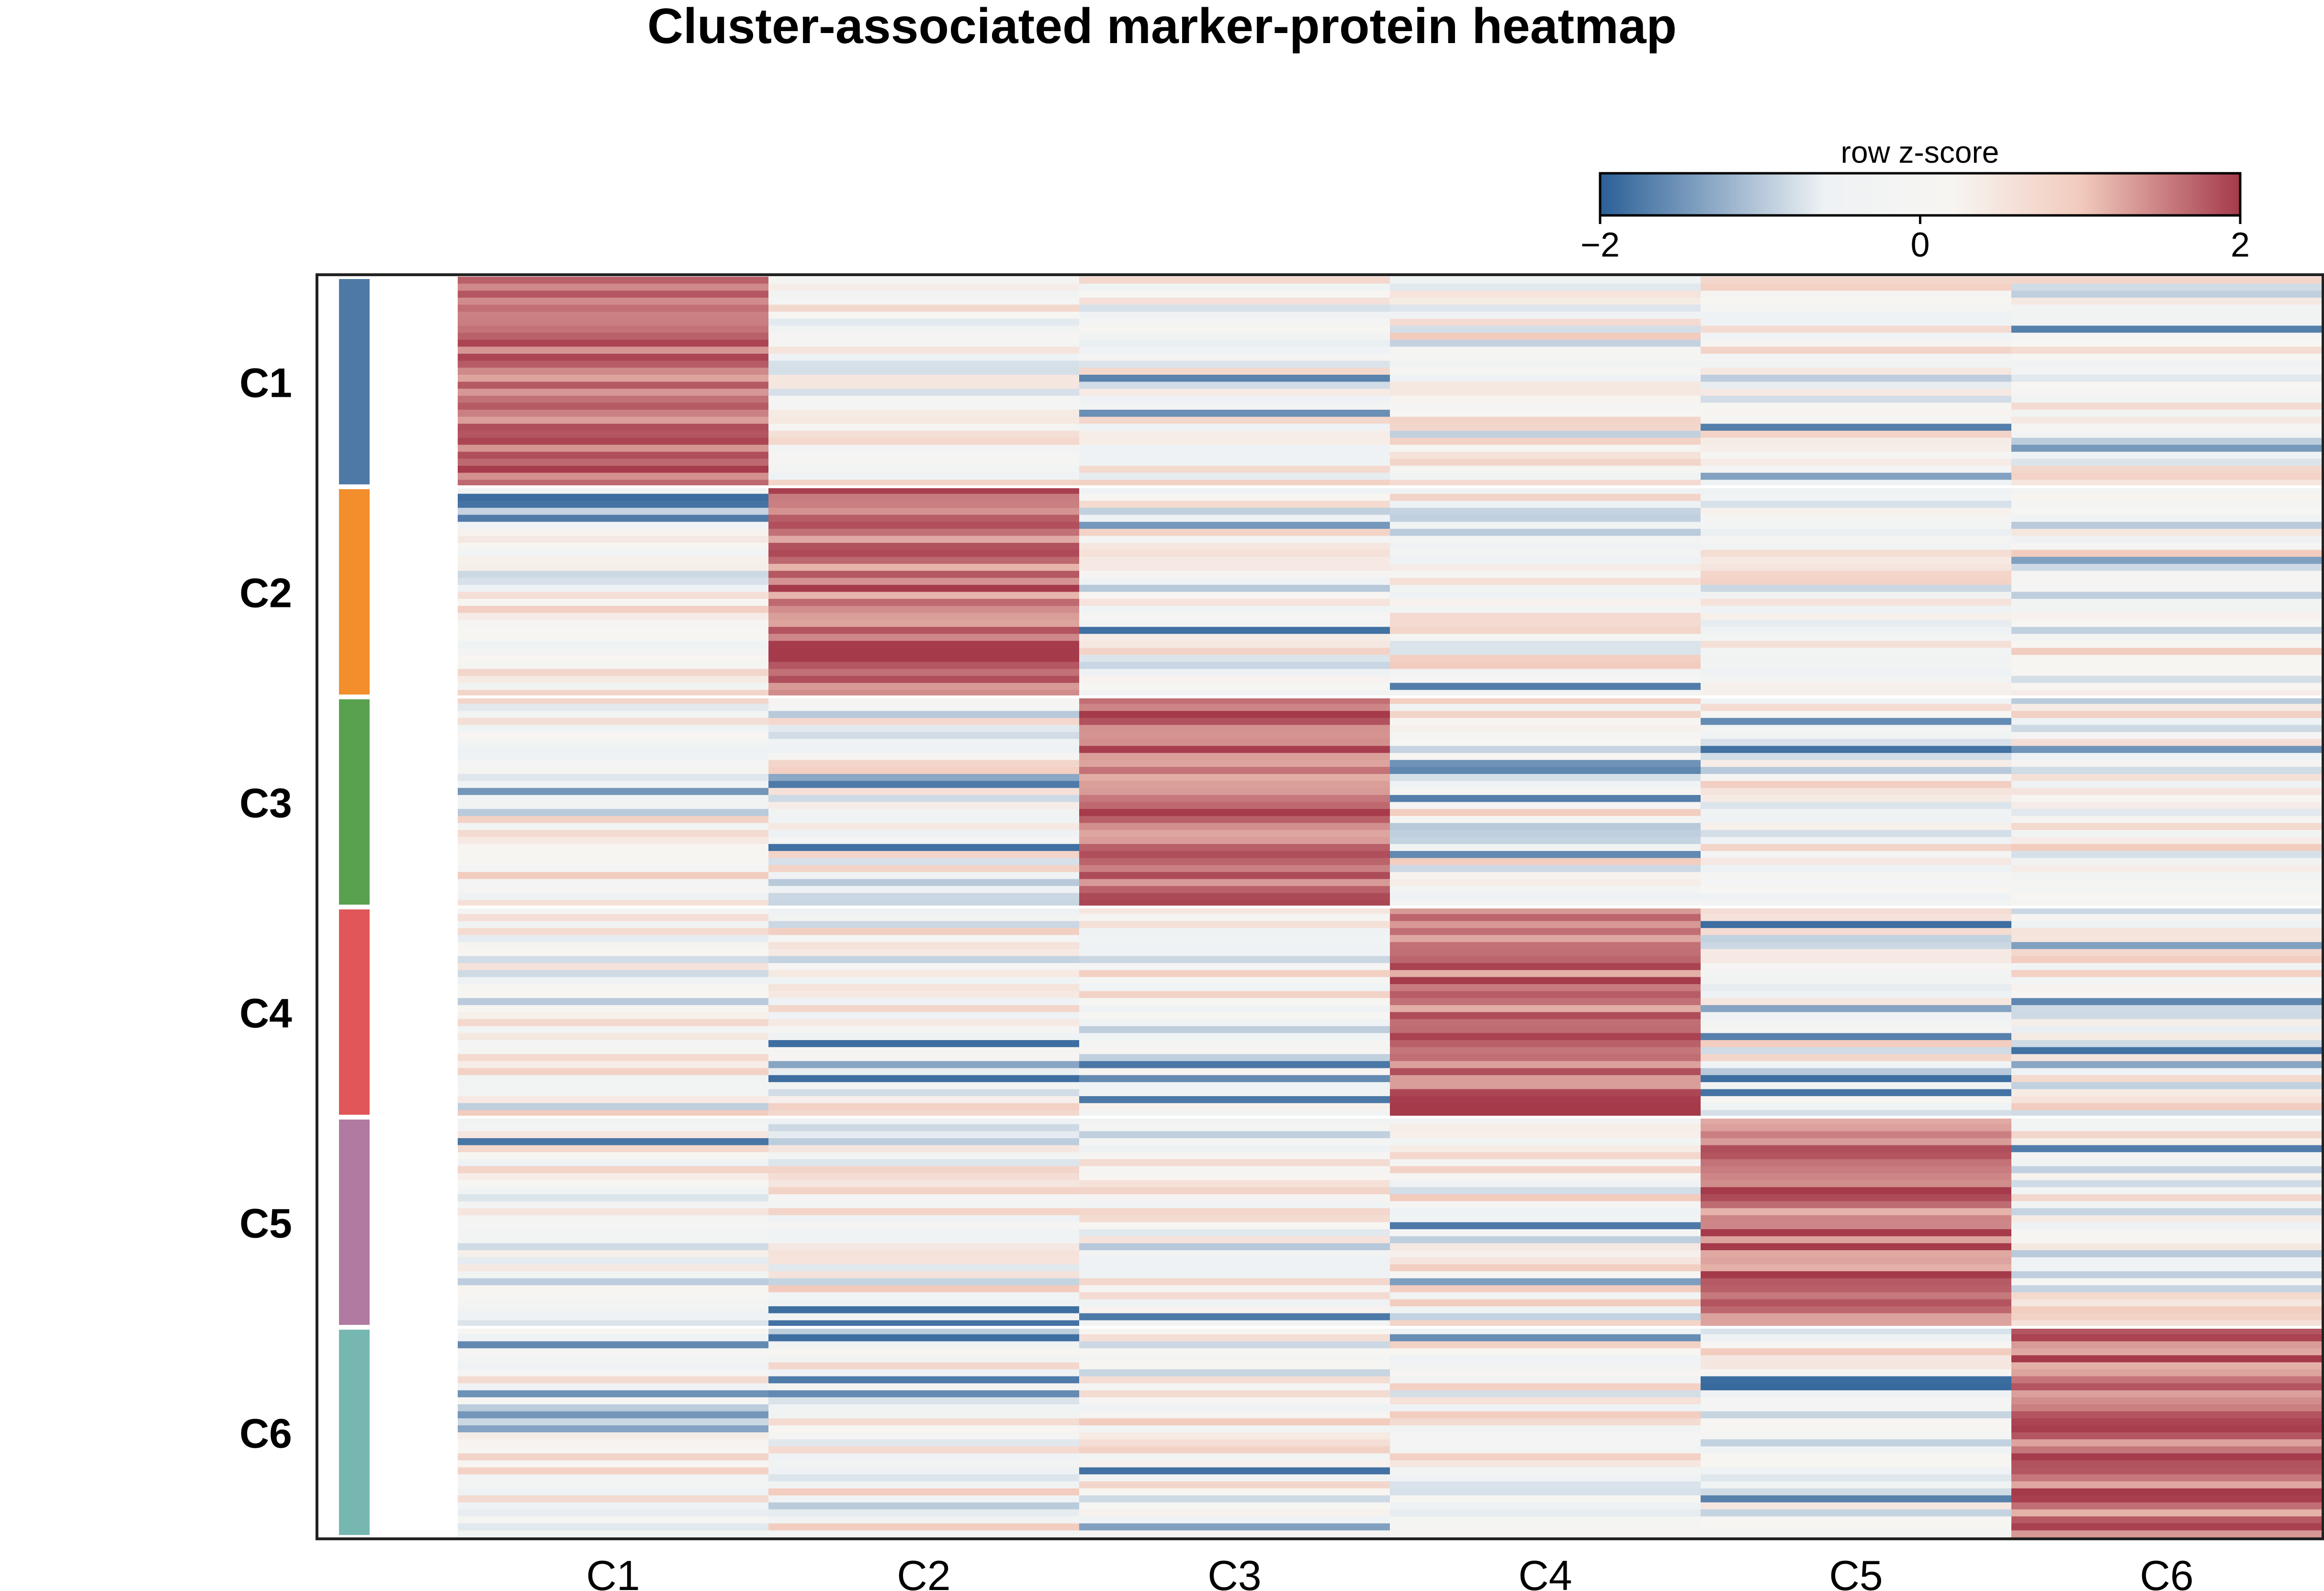 The height and width of the screenshot is (1591, 2324). What do you see at coordinates (924, 1571) in the screenshot?
I see `column-label: C2` at bounding box center [924, 1571].